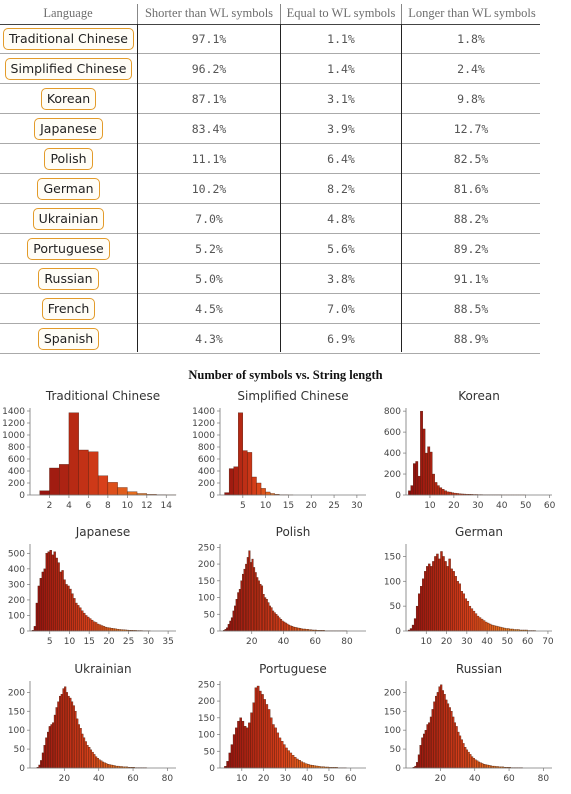 The width and height of the screenshot is (571, 794). What do you see at coordinates (69, 219) in the screenshot?
I see `language-button: Ukrainian` at bounding box center [69, 219].